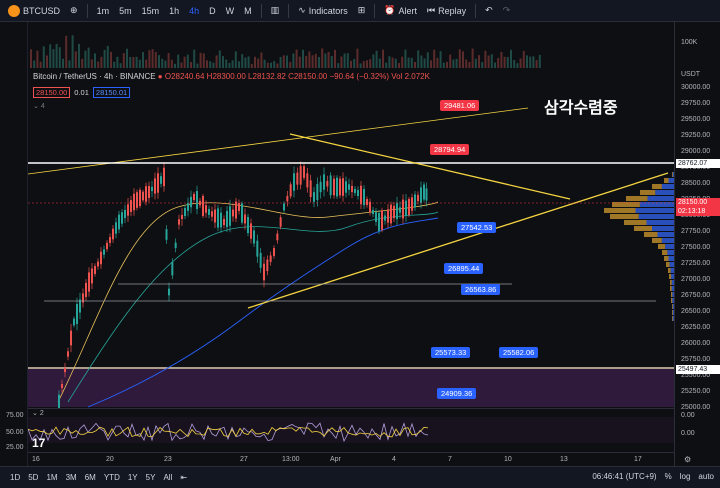 This screenshot has width=720, height=488. What do you see at coordinates (111, 92) in the screenshot?
I see `ask-price: 28150.01` at bounding box center [111, 92].